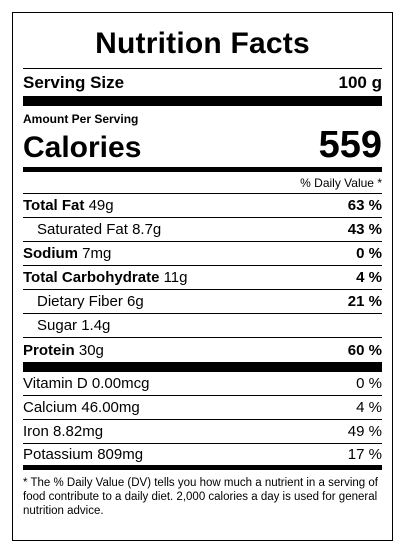 The width and height of the screenshot is (405, 553). I want to click on calories-label: Calories, so click(82, 147).